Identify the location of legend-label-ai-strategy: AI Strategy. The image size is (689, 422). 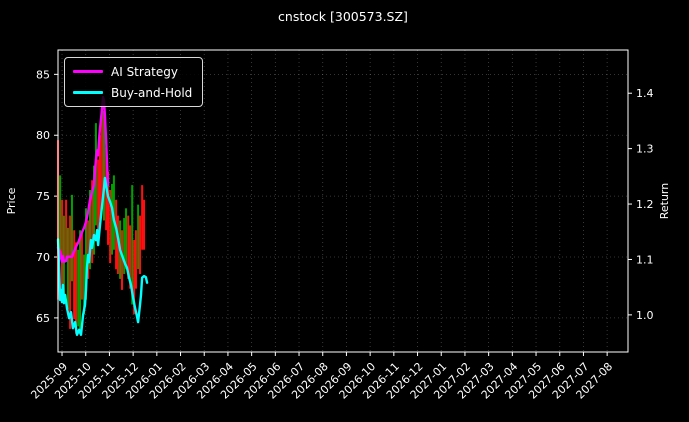
(144, 71).